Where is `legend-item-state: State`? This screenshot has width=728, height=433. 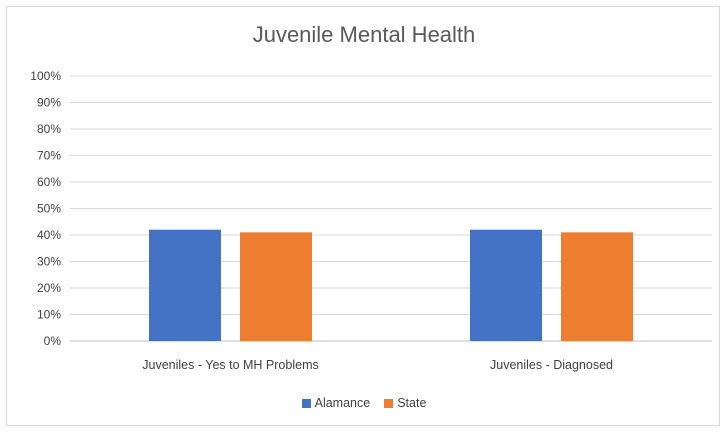
legend-item-state: State is located at coordinates (405, 403).